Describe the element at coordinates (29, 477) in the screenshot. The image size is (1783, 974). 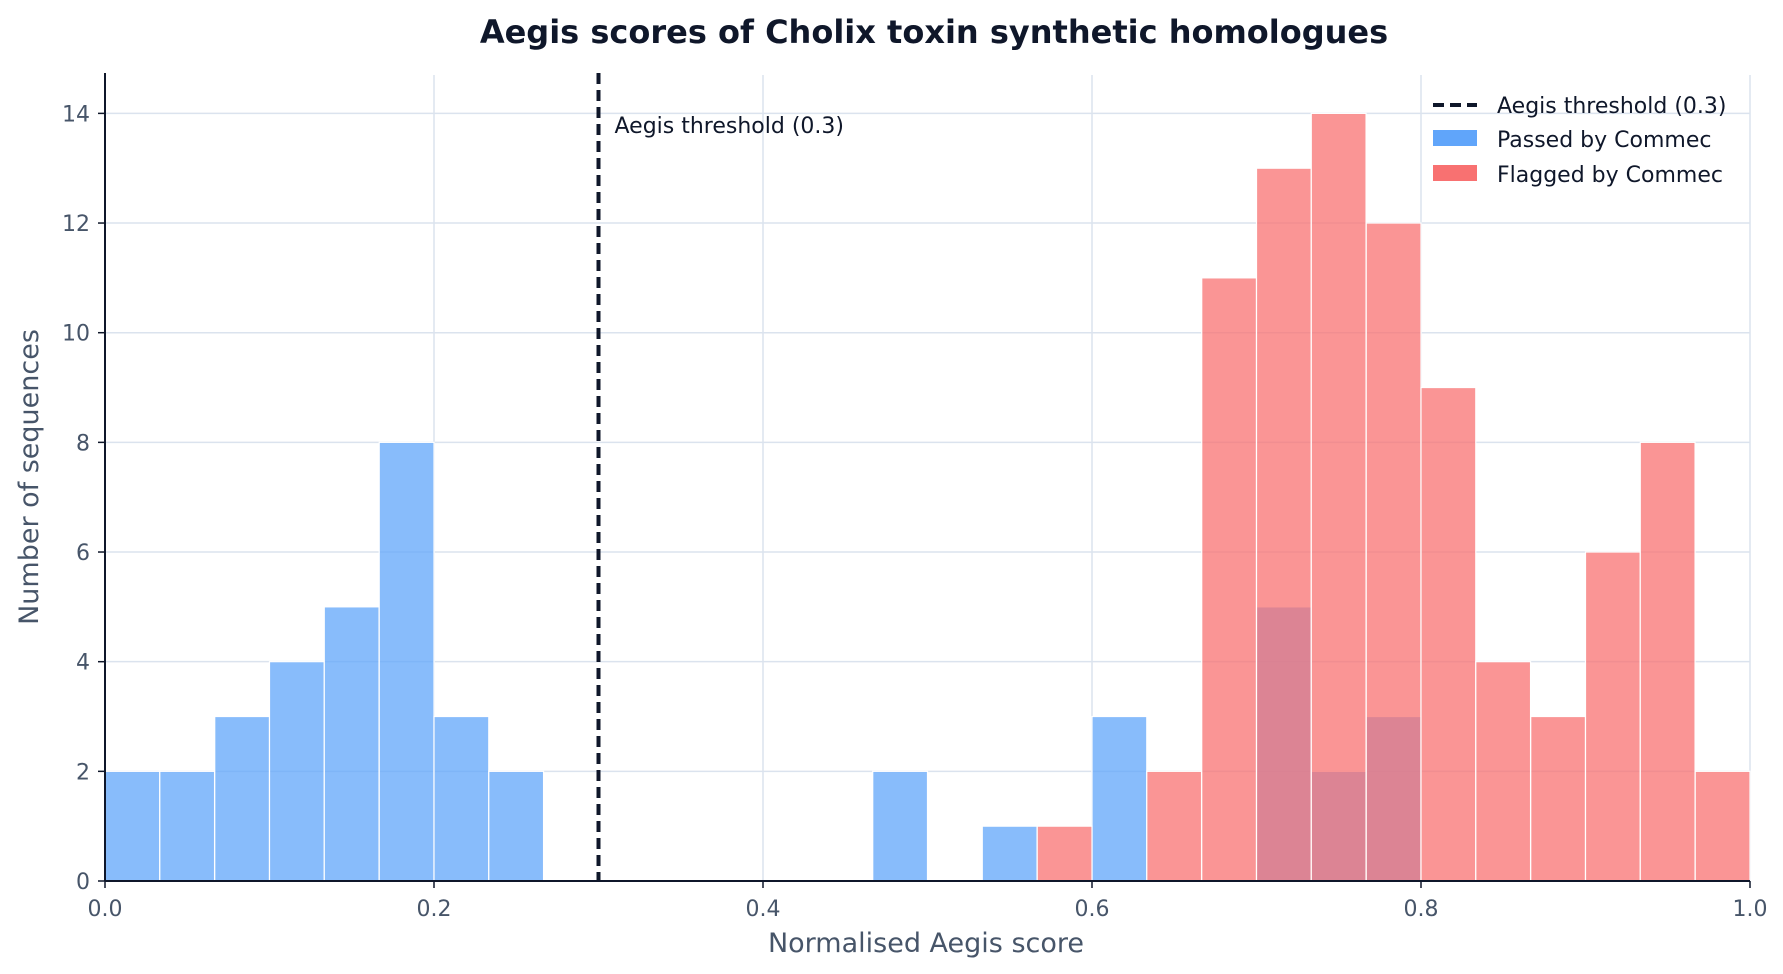
I see `y-axis-label: Number of sequences` at that location.